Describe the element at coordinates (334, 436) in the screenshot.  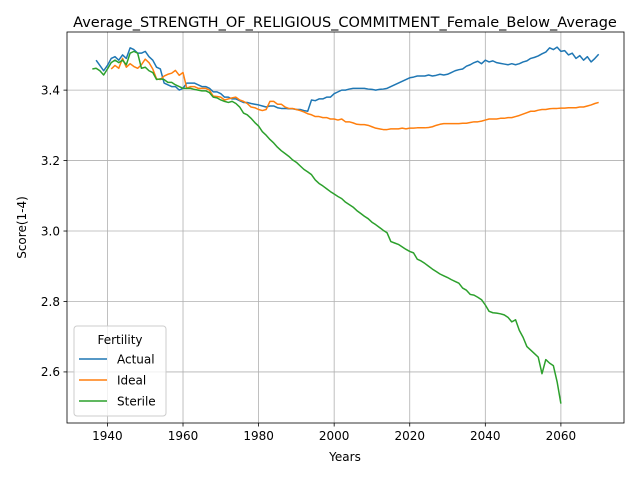
I see `x-tick-label: 2000` at that location.